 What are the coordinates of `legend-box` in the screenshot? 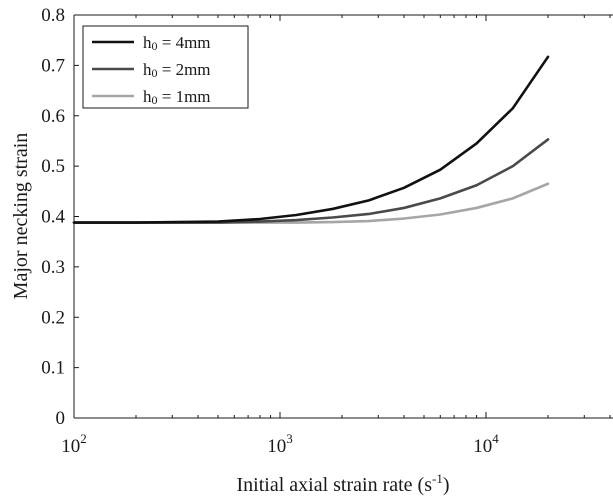 It's located at (165, 67).